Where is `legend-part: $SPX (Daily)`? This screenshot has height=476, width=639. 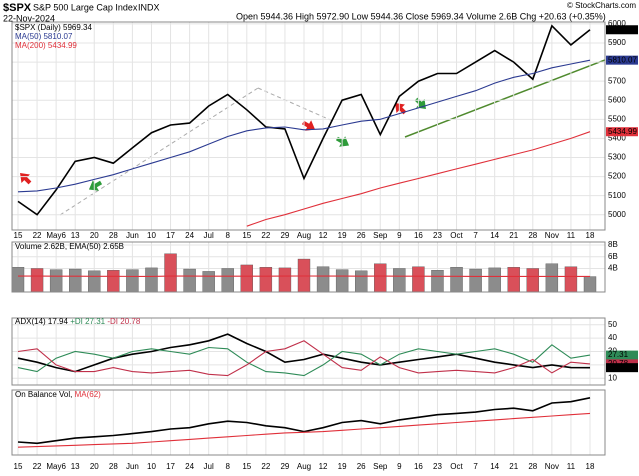
legend-part: $SPX (Daily) is located at coordinates (38, 27).